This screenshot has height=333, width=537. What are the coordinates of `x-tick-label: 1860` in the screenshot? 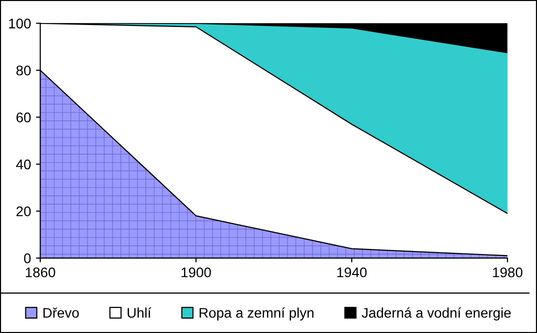 It's located at (41, 272).